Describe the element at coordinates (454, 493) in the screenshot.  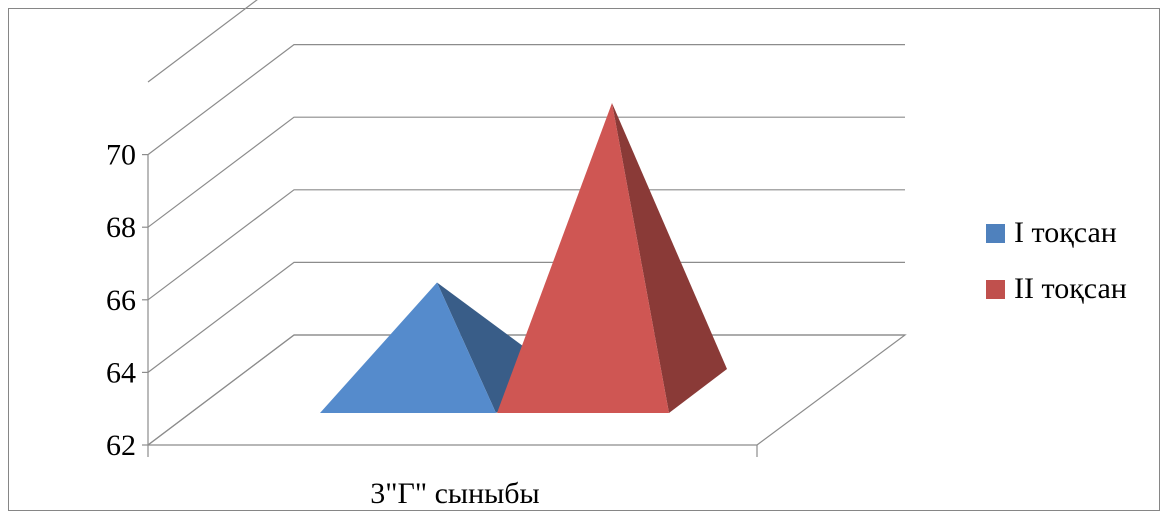
I see `x-category-label: 3"Г" сыныбы` at that location.